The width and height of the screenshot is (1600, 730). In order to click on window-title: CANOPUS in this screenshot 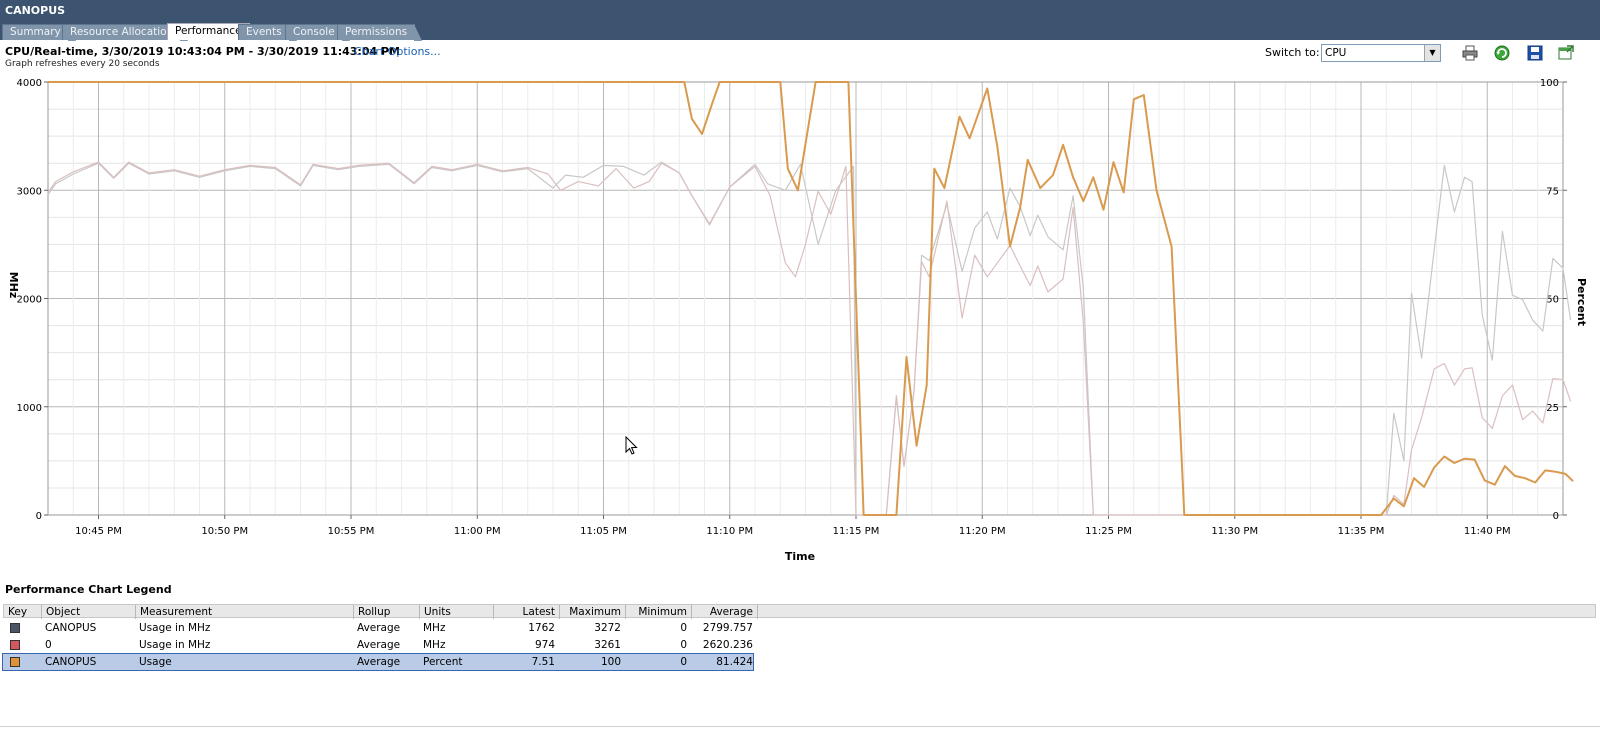, I will do `click(35, 10)`.